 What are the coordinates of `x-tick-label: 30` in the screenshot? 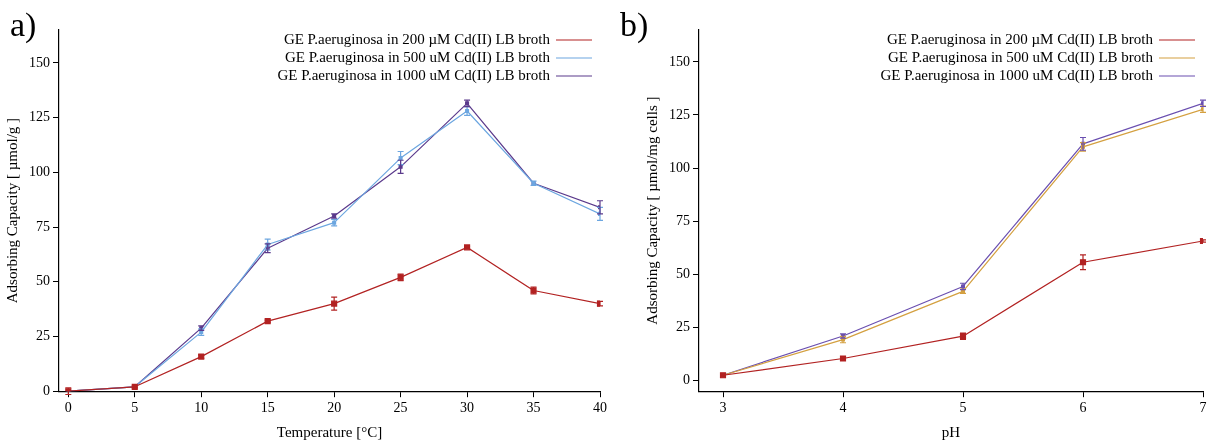 It's located at (467, 408).